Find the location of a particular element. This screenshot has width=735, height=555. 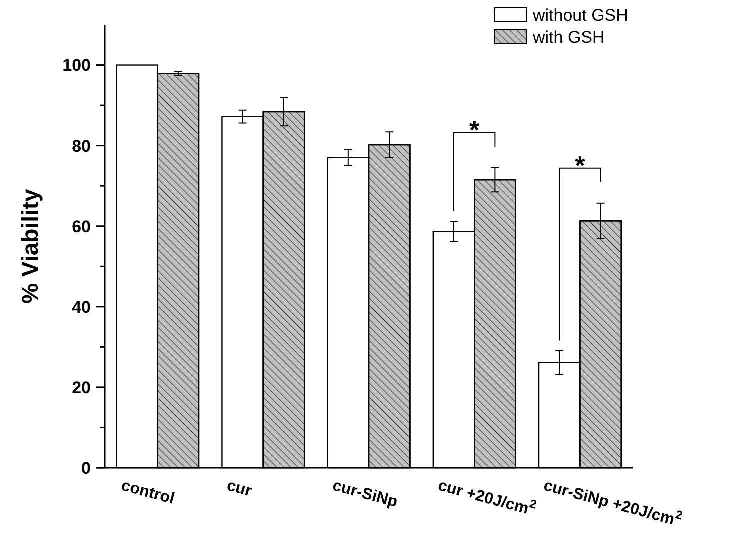

y-tick-label: 20 is located at coordinates (81, 388).